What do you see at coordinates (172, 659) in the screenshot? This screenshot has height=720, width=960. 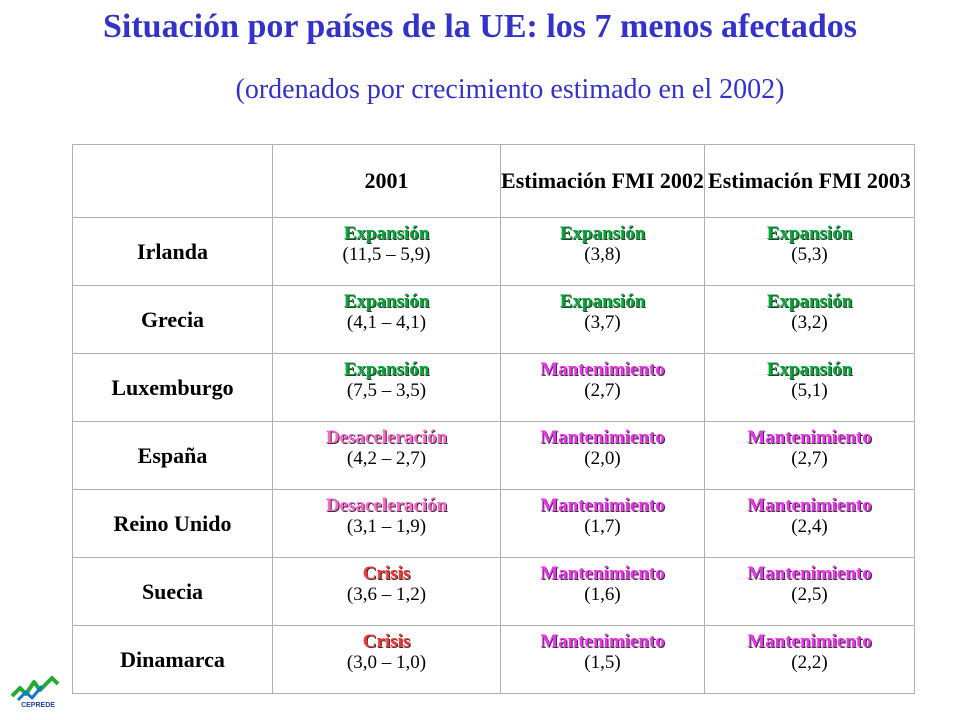 I see `country-cell: Dinamarca` at bounding box center [172, 659].